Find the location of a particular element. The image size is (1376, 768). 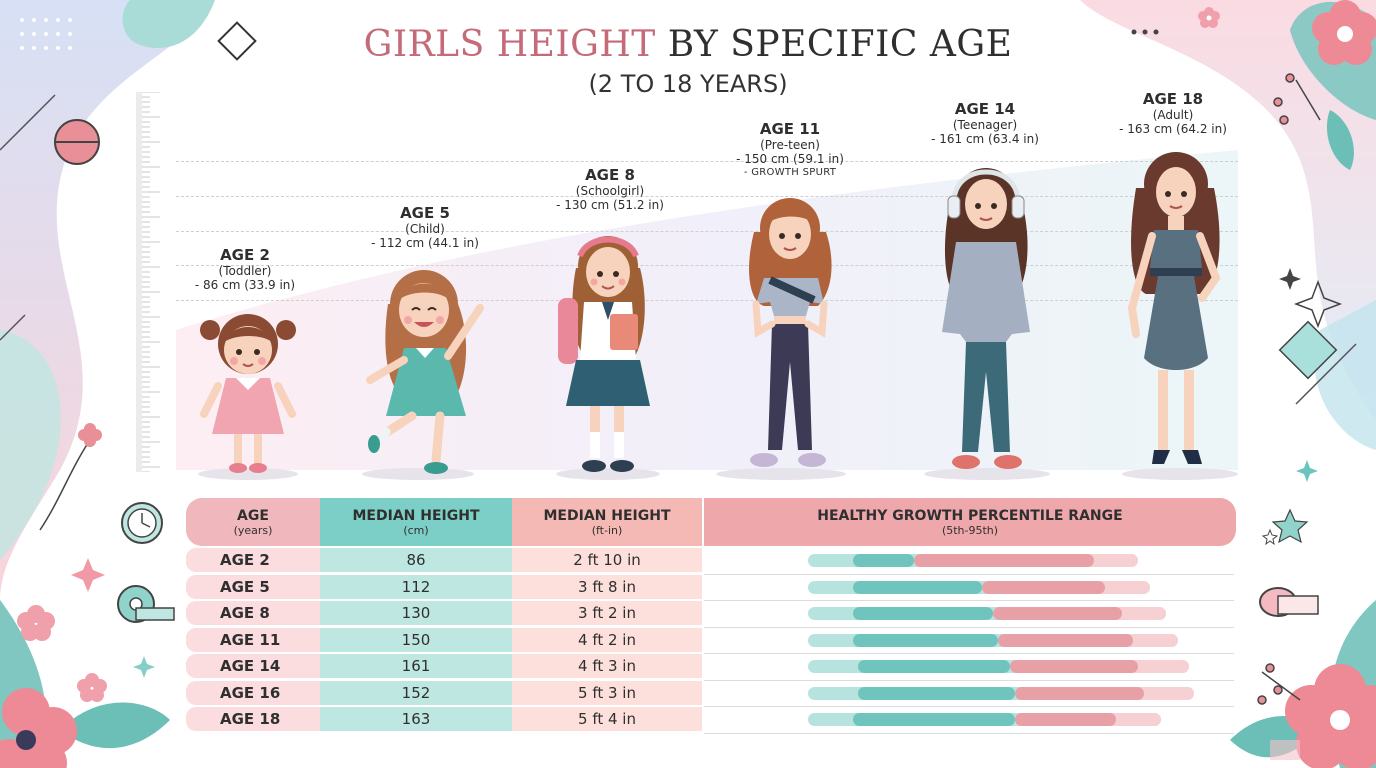

figure-height: - 150 cm (59.1 in) is located at coordinates (790, 159).